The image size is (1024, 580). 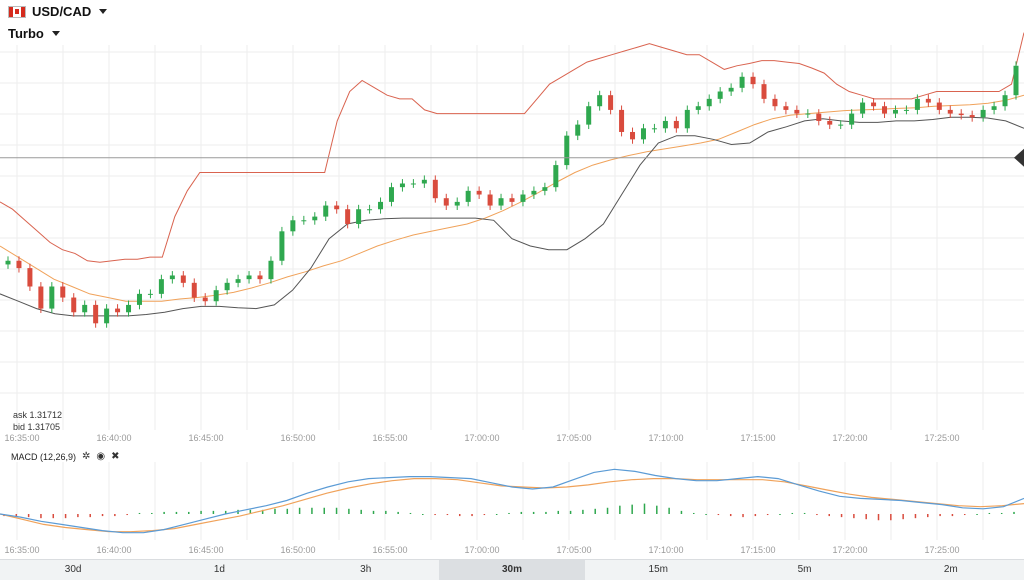 What do you see at coordinates (665, 438) in the screenshot?
I see `x-tick-label: 17:10:00` at bounding box center [665, 438].